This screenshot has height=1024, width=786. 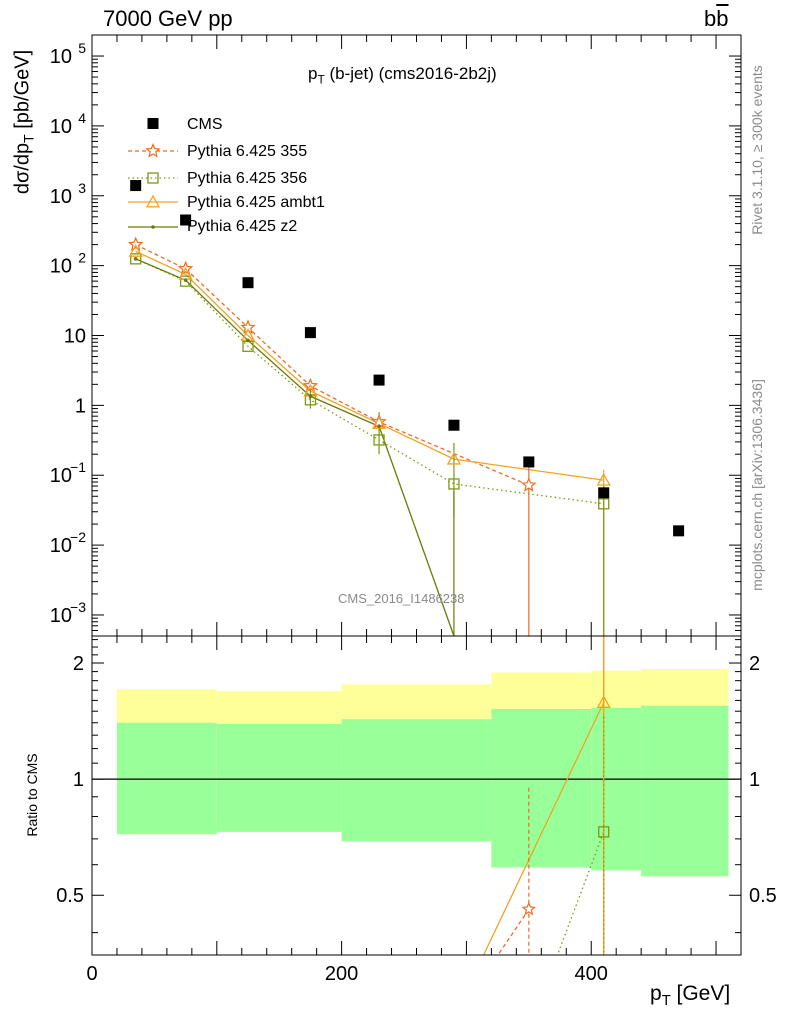 What do you see at coordinates (703, 993) in the screenshot?
I see `x-label-post: [GeV]` at bounding box center [703, 993].